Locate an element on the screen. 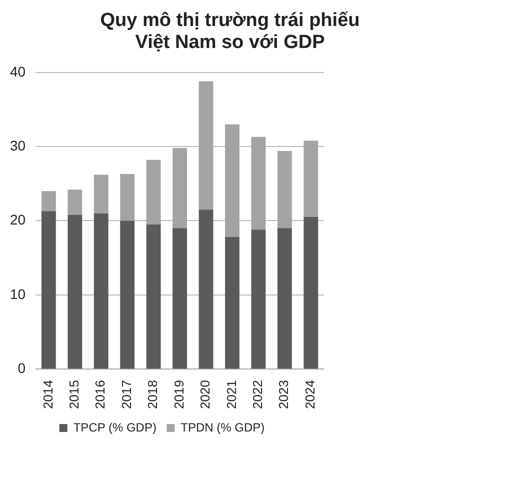 The width and height of the screenshot is (507, 483). x-tick-label: 2019 is located at coordinates (178, 394).